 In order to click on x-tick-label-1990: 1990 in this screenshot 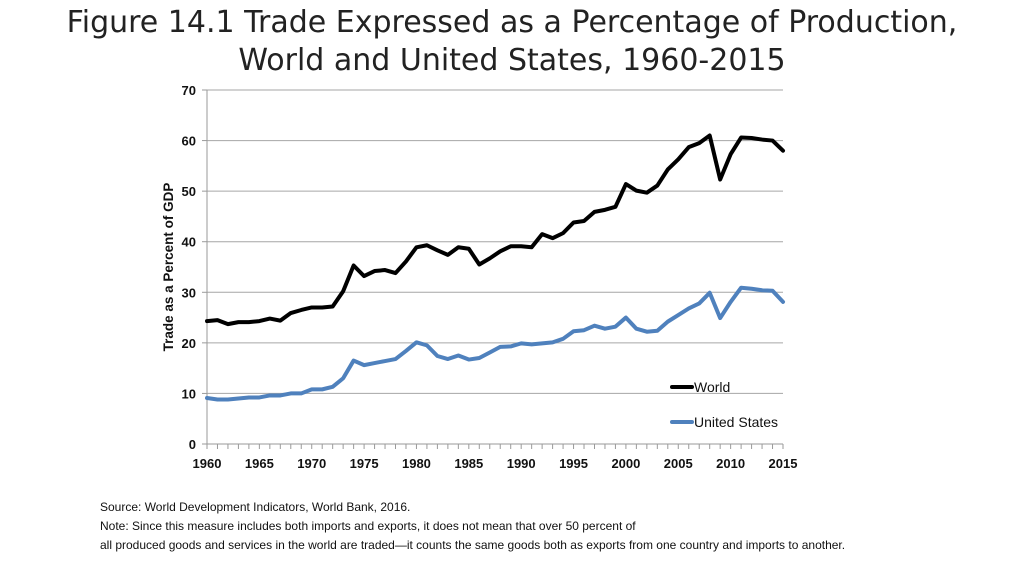, I will do `click(521, 463)`.